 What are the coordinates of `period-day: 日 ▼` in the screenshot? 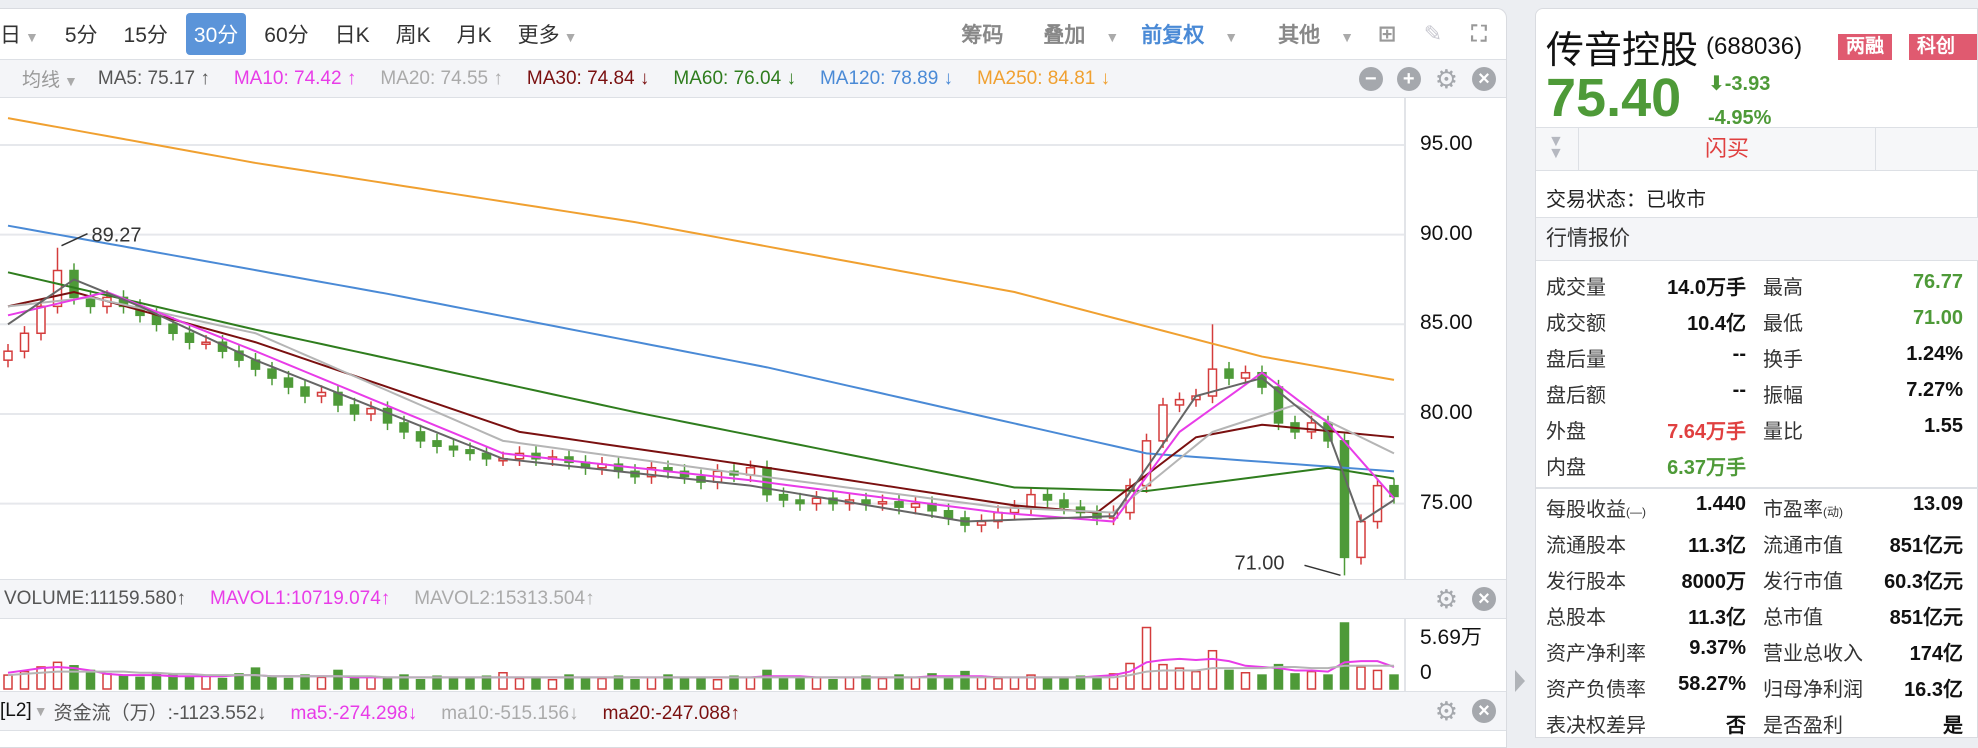 It's located at (23, 34).